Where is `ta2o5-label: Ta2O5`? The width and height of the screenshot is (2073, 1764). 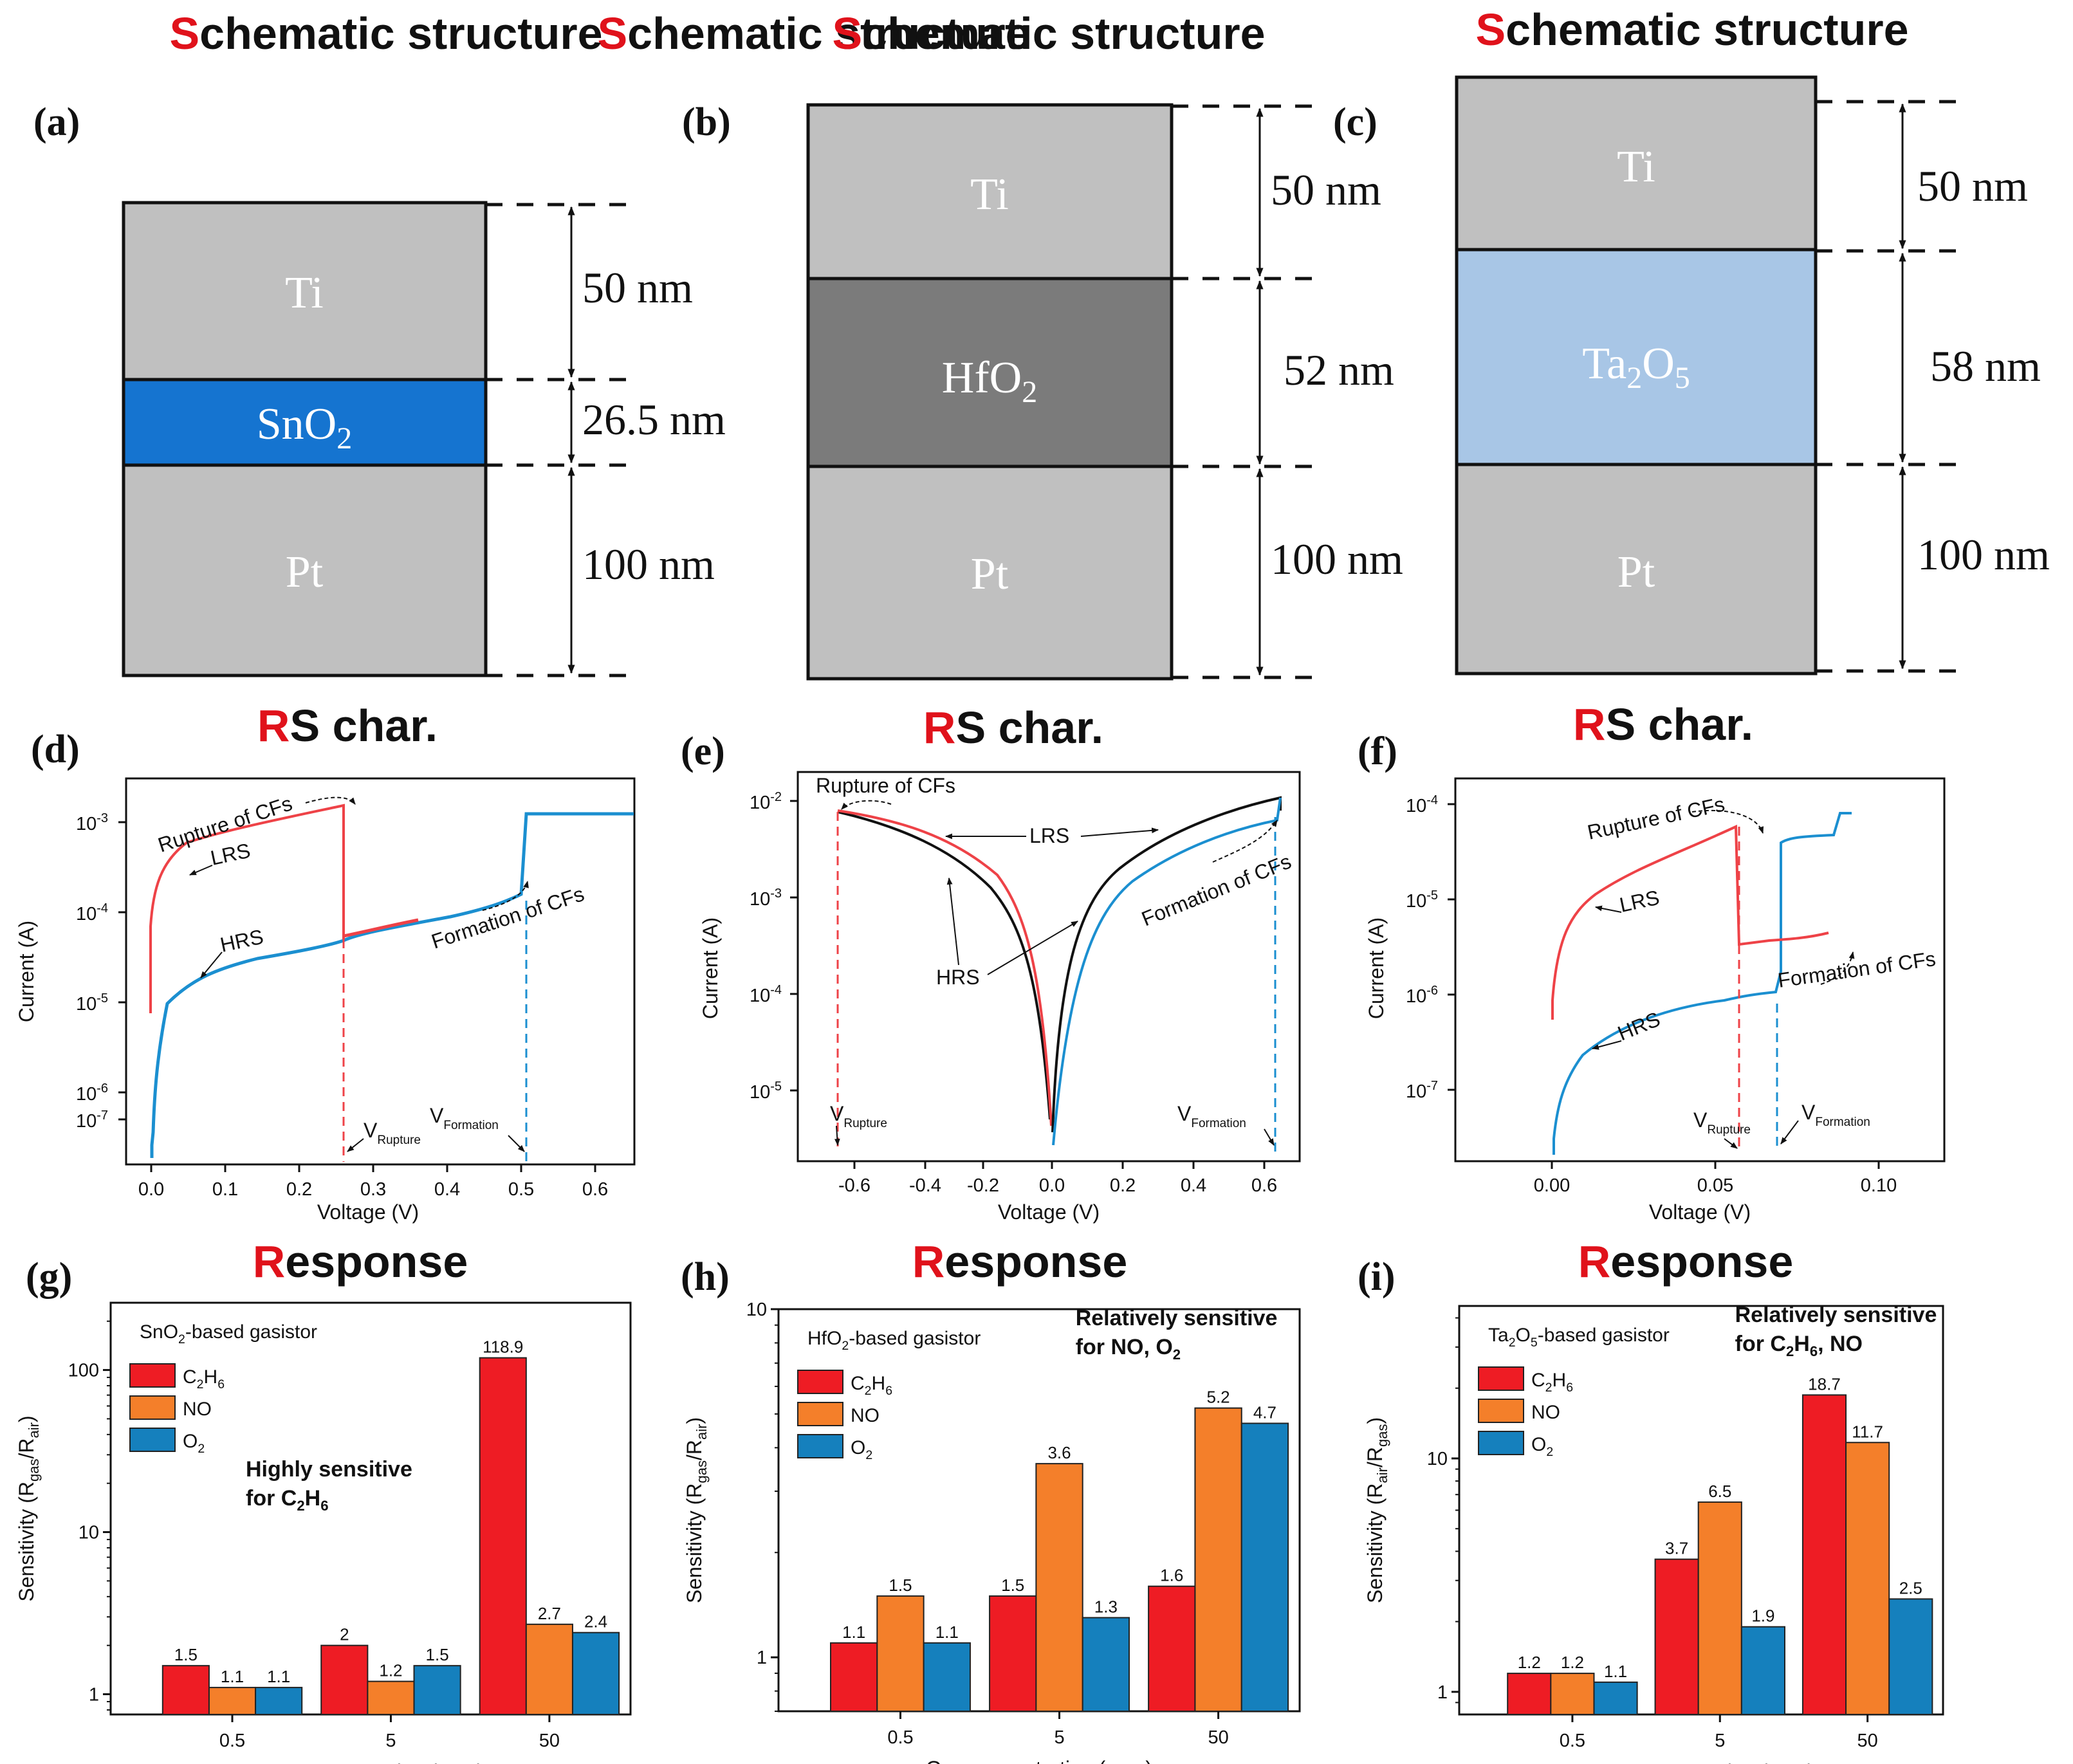
ta2o5-label: Ta2O5 is located at coordinates (1636, 367).